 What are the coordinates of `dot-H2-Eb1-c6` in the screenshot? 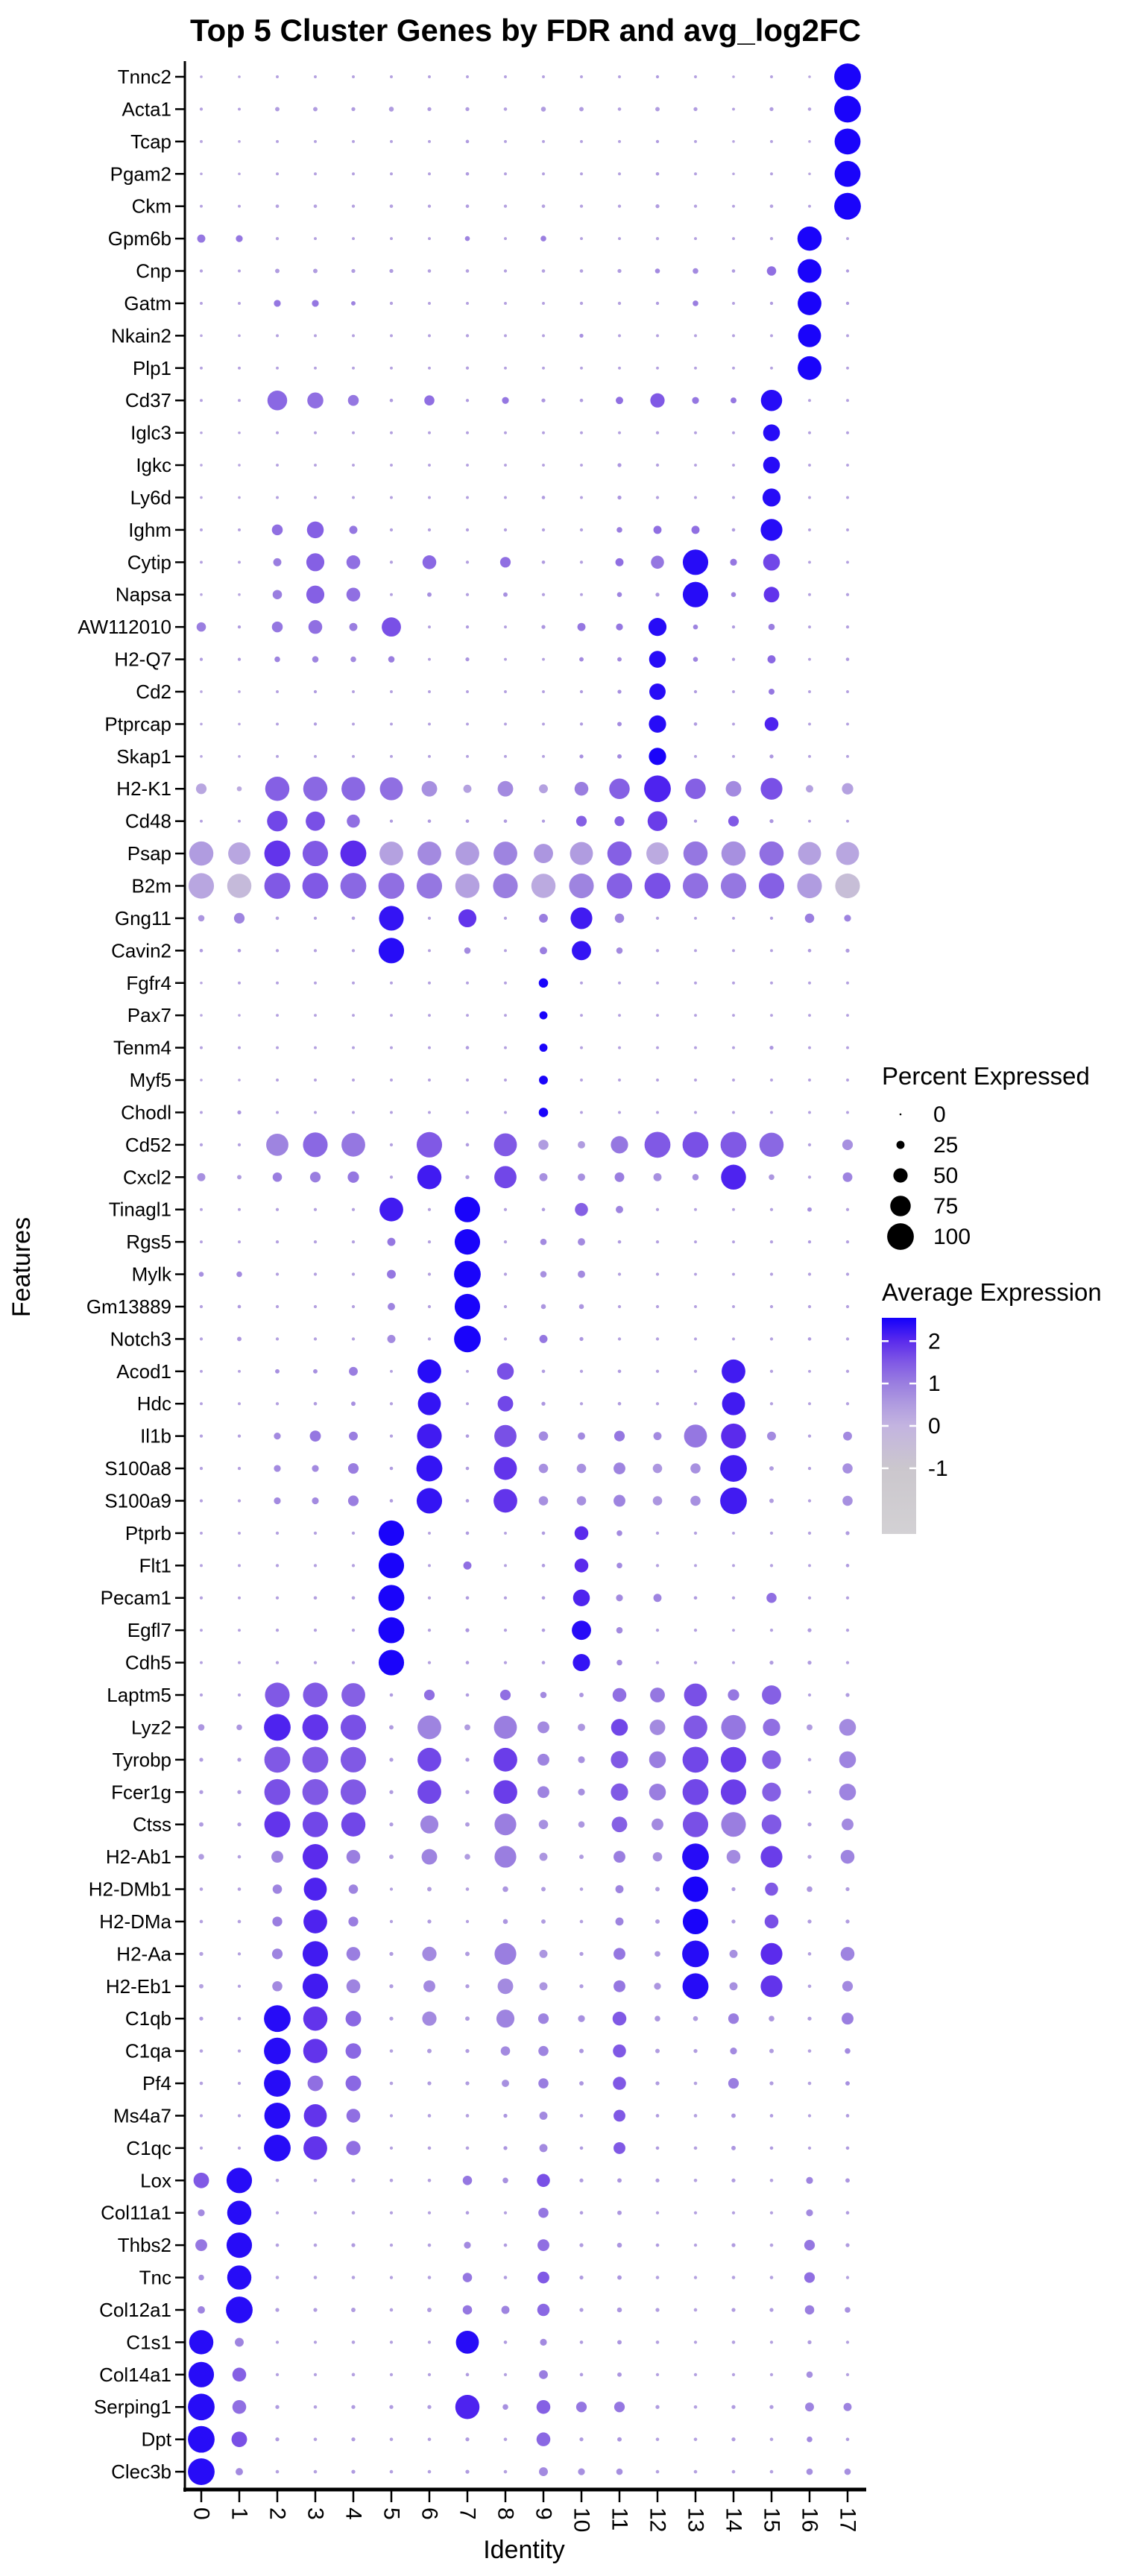 It's located at (429, 1986).